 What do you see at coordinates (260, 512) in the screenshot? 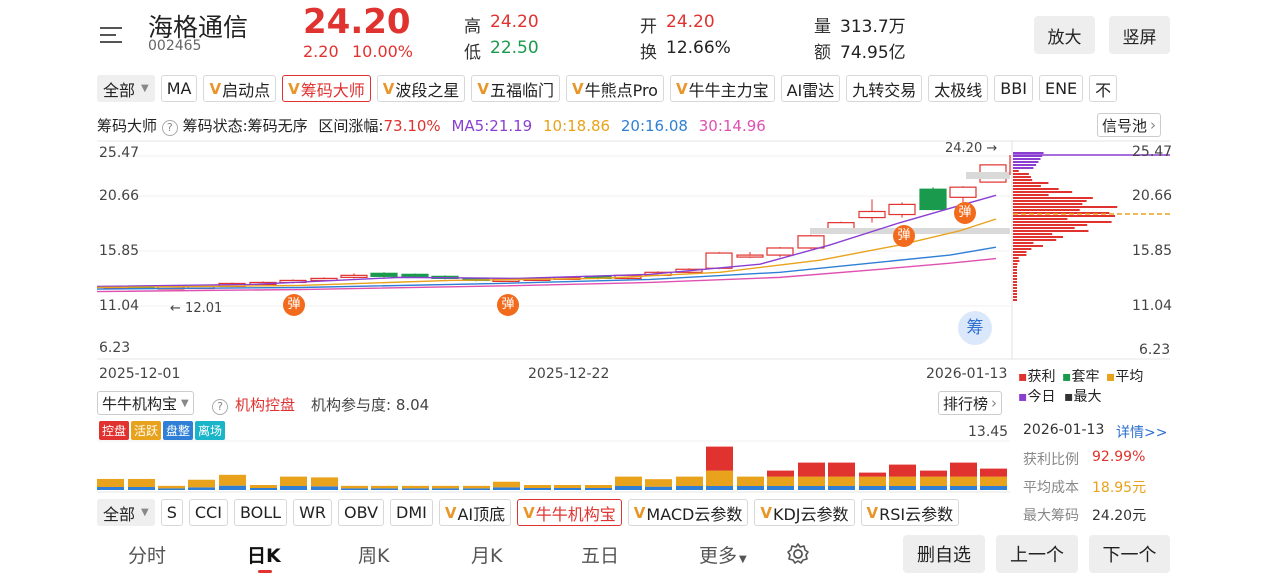
I see `tab-boll: BOLL` at bounding box center [260, 512].